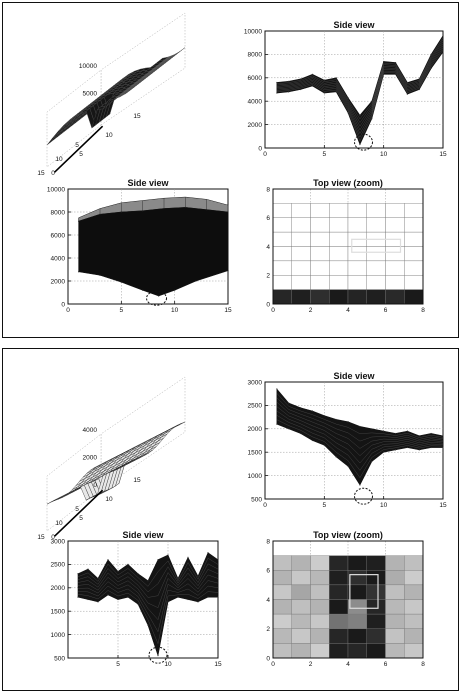 The height and width of the screenshot is (694, 461). I want to click on y-tick-label: 2, so click(268, 629).